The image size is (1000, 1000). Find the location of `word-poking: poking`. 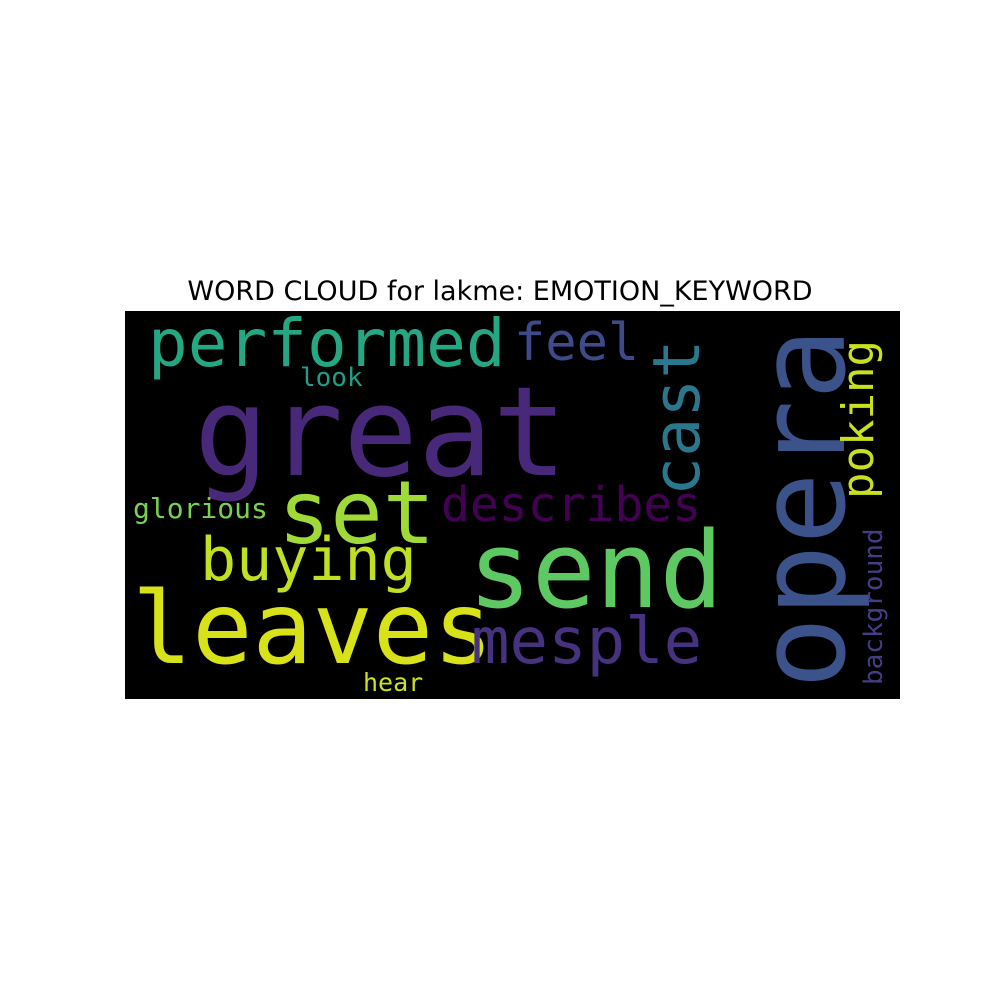

word-poking: poking is located at coordinates (858, 419).